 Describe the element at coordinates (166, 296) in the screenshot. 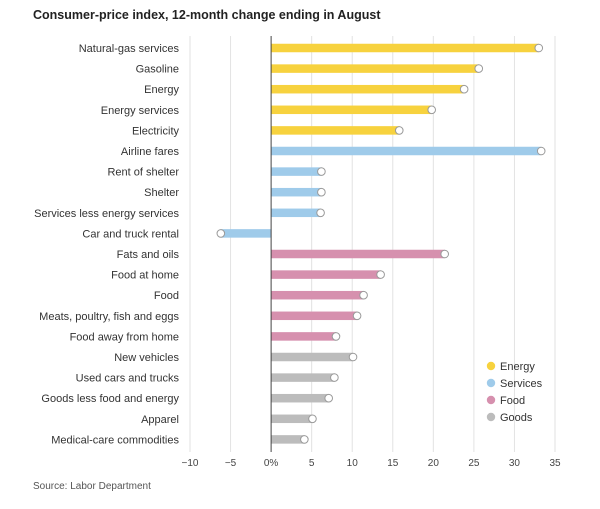

I see `category-label: Food` at that location.